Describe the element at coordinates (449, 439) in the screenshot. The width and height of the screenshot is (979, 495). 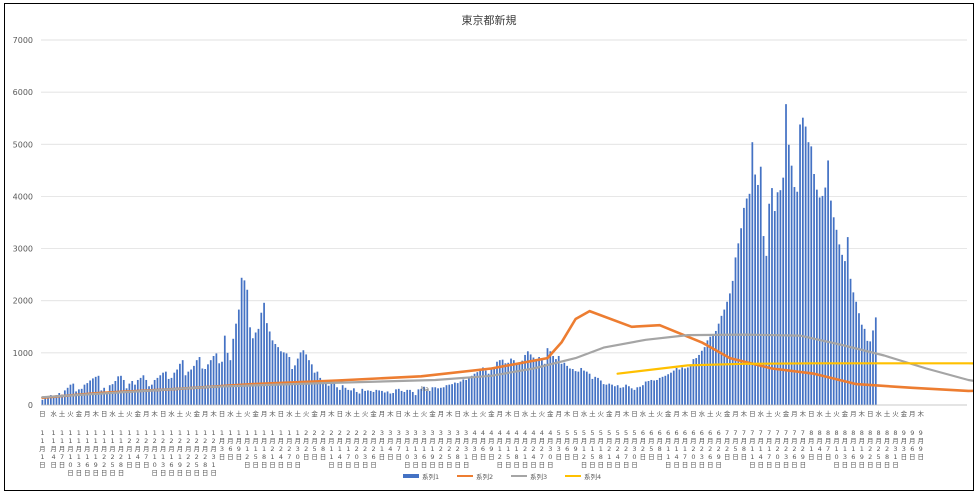
I see `x-tick: 木 3 月 2 5 日` at that location.